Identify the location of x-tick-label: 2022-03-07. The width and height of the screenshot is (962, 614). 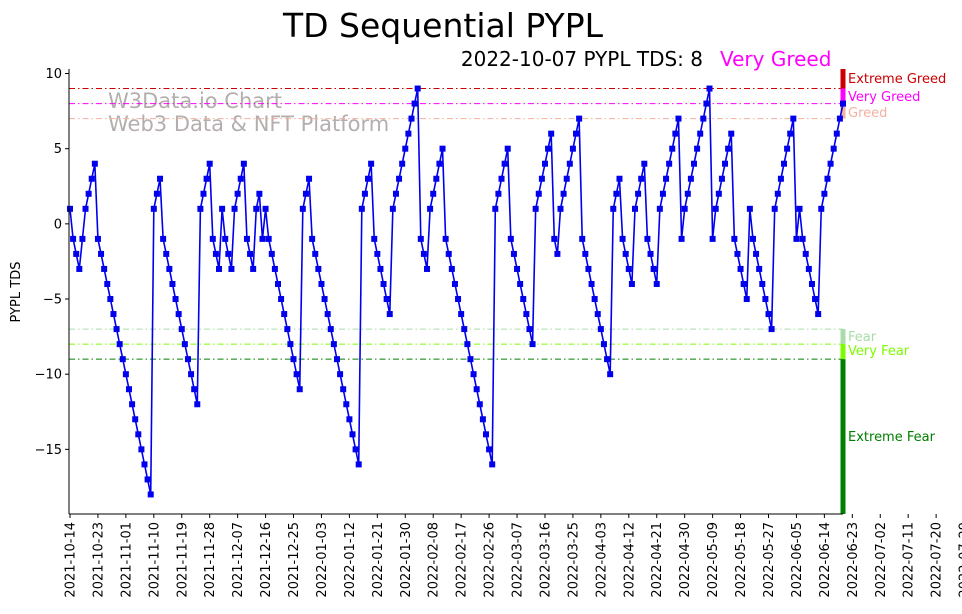
(518, 560).